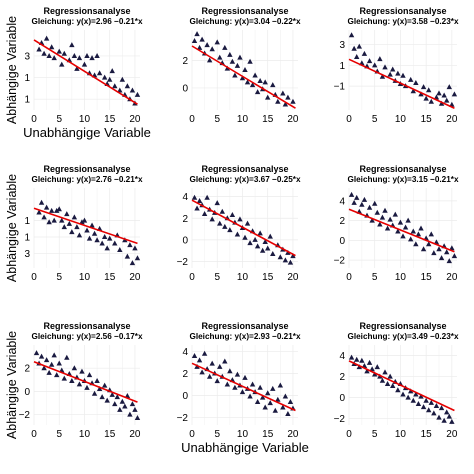  What do you see at coordinates (86, 21) in the screenshot?
I see `chart-subtitle: Gleichung: y(x)=2.96 −0.21*x` at bounding box center [86, 21].